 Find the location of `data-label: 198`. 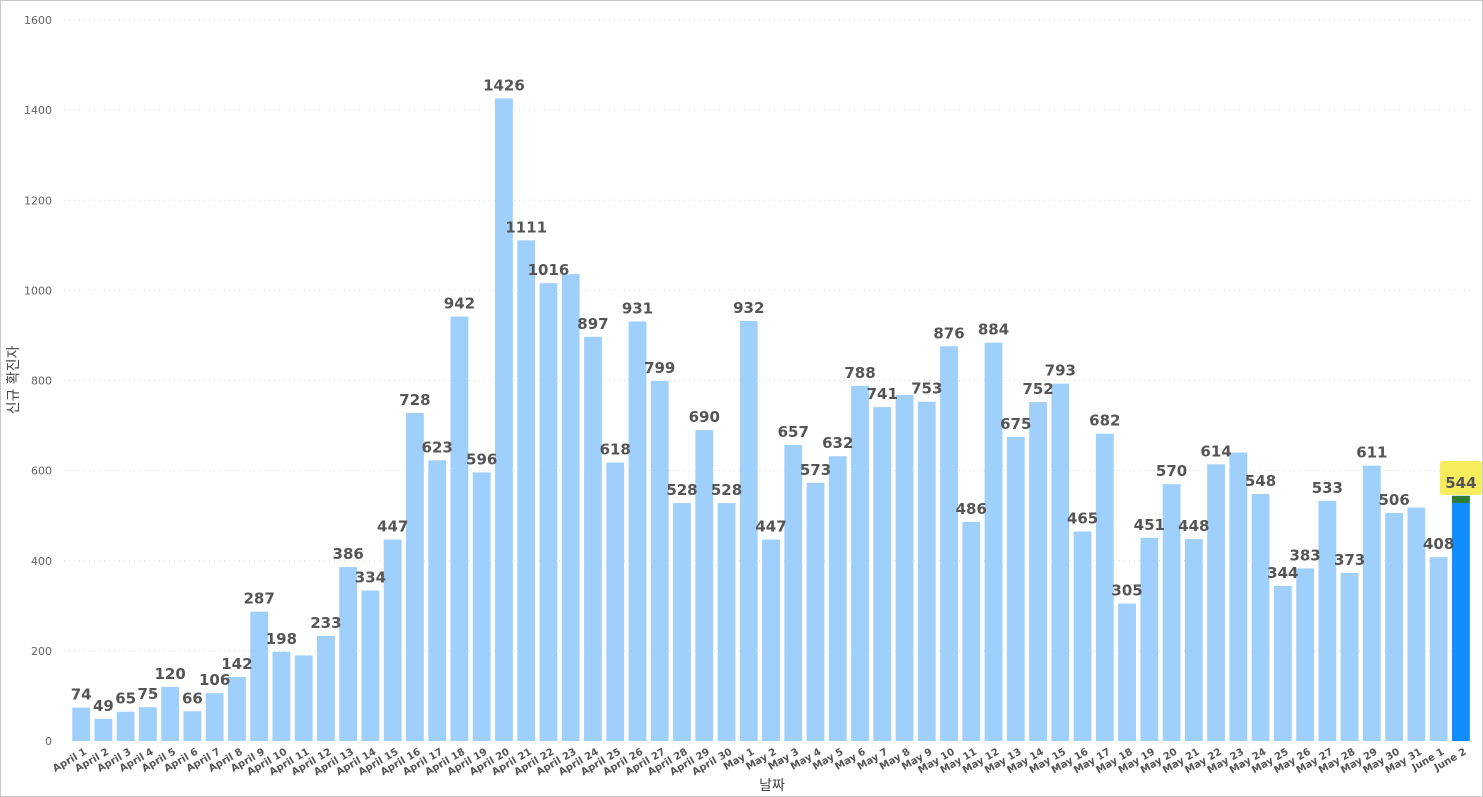

data-label: 198 is located at coordinates (281, 639).